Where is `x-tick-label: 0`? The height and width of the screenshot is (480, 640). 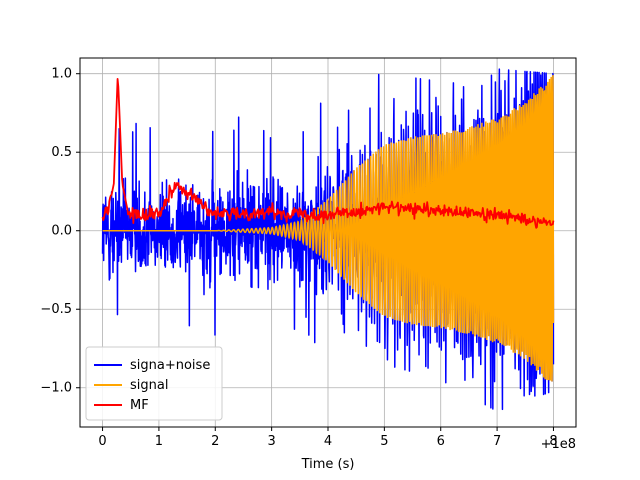 x-tick-label: 0 is located at coordinates (102, 441).